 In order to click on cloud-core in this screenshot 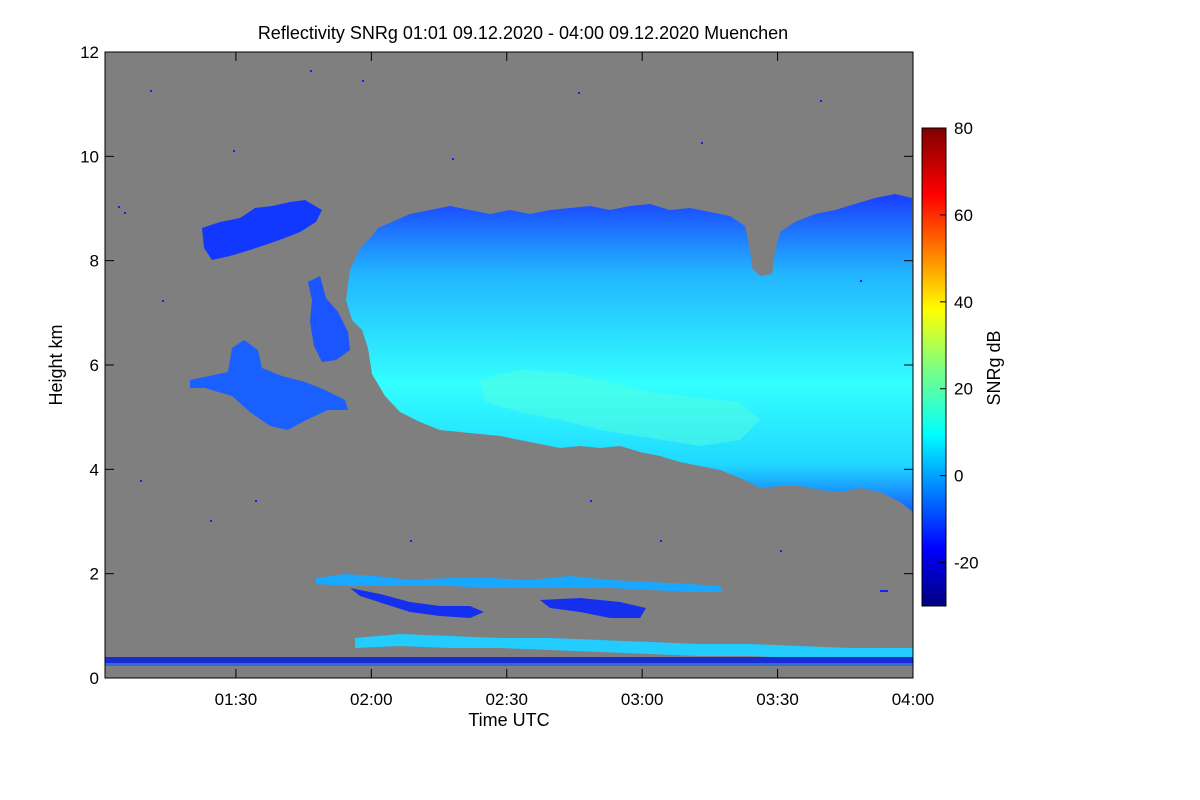, I will do `click(620, 408)`.